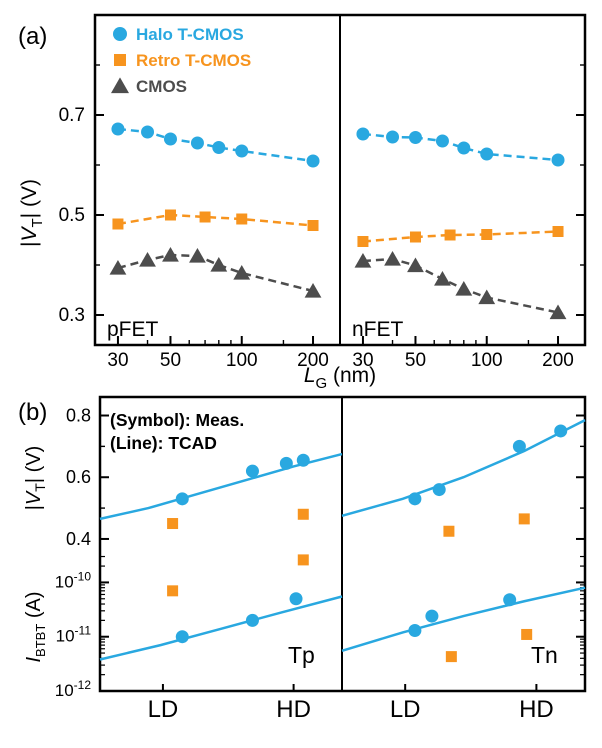  What do you see at coordinates (78, 416) in the screenshot?
I see `vt-tick-label: 0.8` at bounding box center [78, 416].